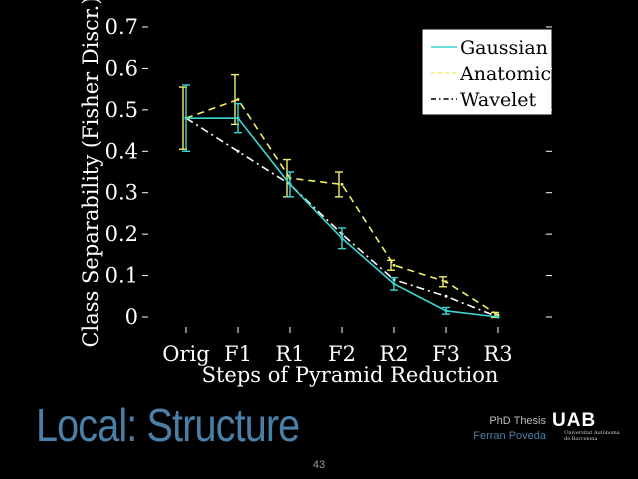 This screenshot has width=638, height=479. What do you see at coordinates (91, 174) in the screenshot?
I see `y-axis-label: Class Separability (Fisher Discr.)` at bounding box center [91, 174].